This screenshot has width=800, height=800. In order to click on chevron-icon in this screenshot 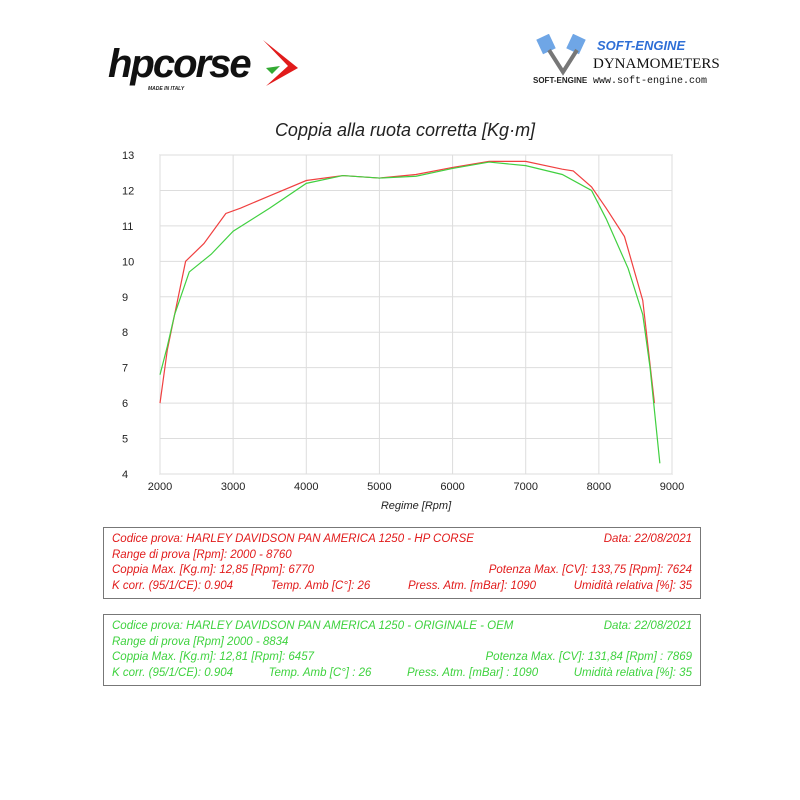, I will do `click(280, 63)`.